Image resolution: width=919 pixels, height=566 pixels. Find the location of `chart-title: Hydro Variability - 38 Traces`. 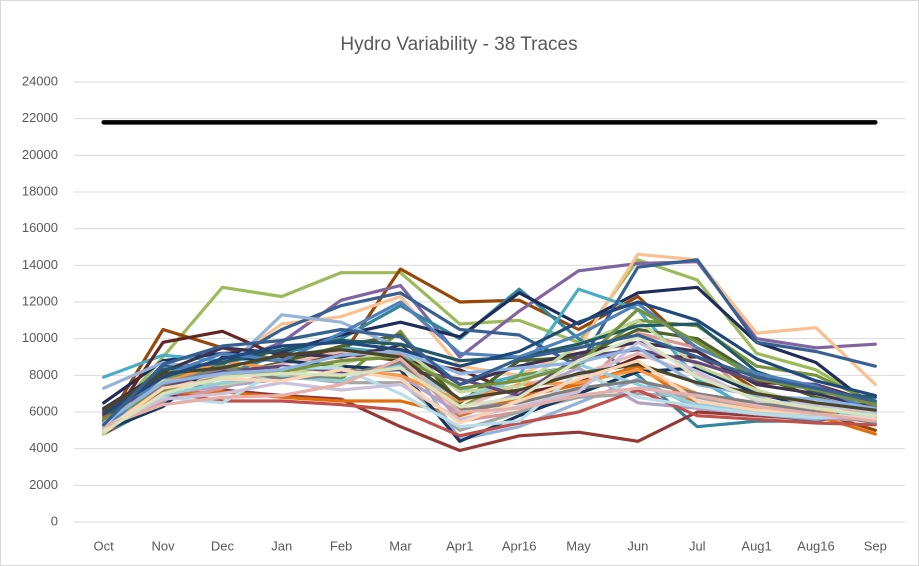

chart-title: Hydro Variability - 38 Traces is located at coordinates (458, 44).